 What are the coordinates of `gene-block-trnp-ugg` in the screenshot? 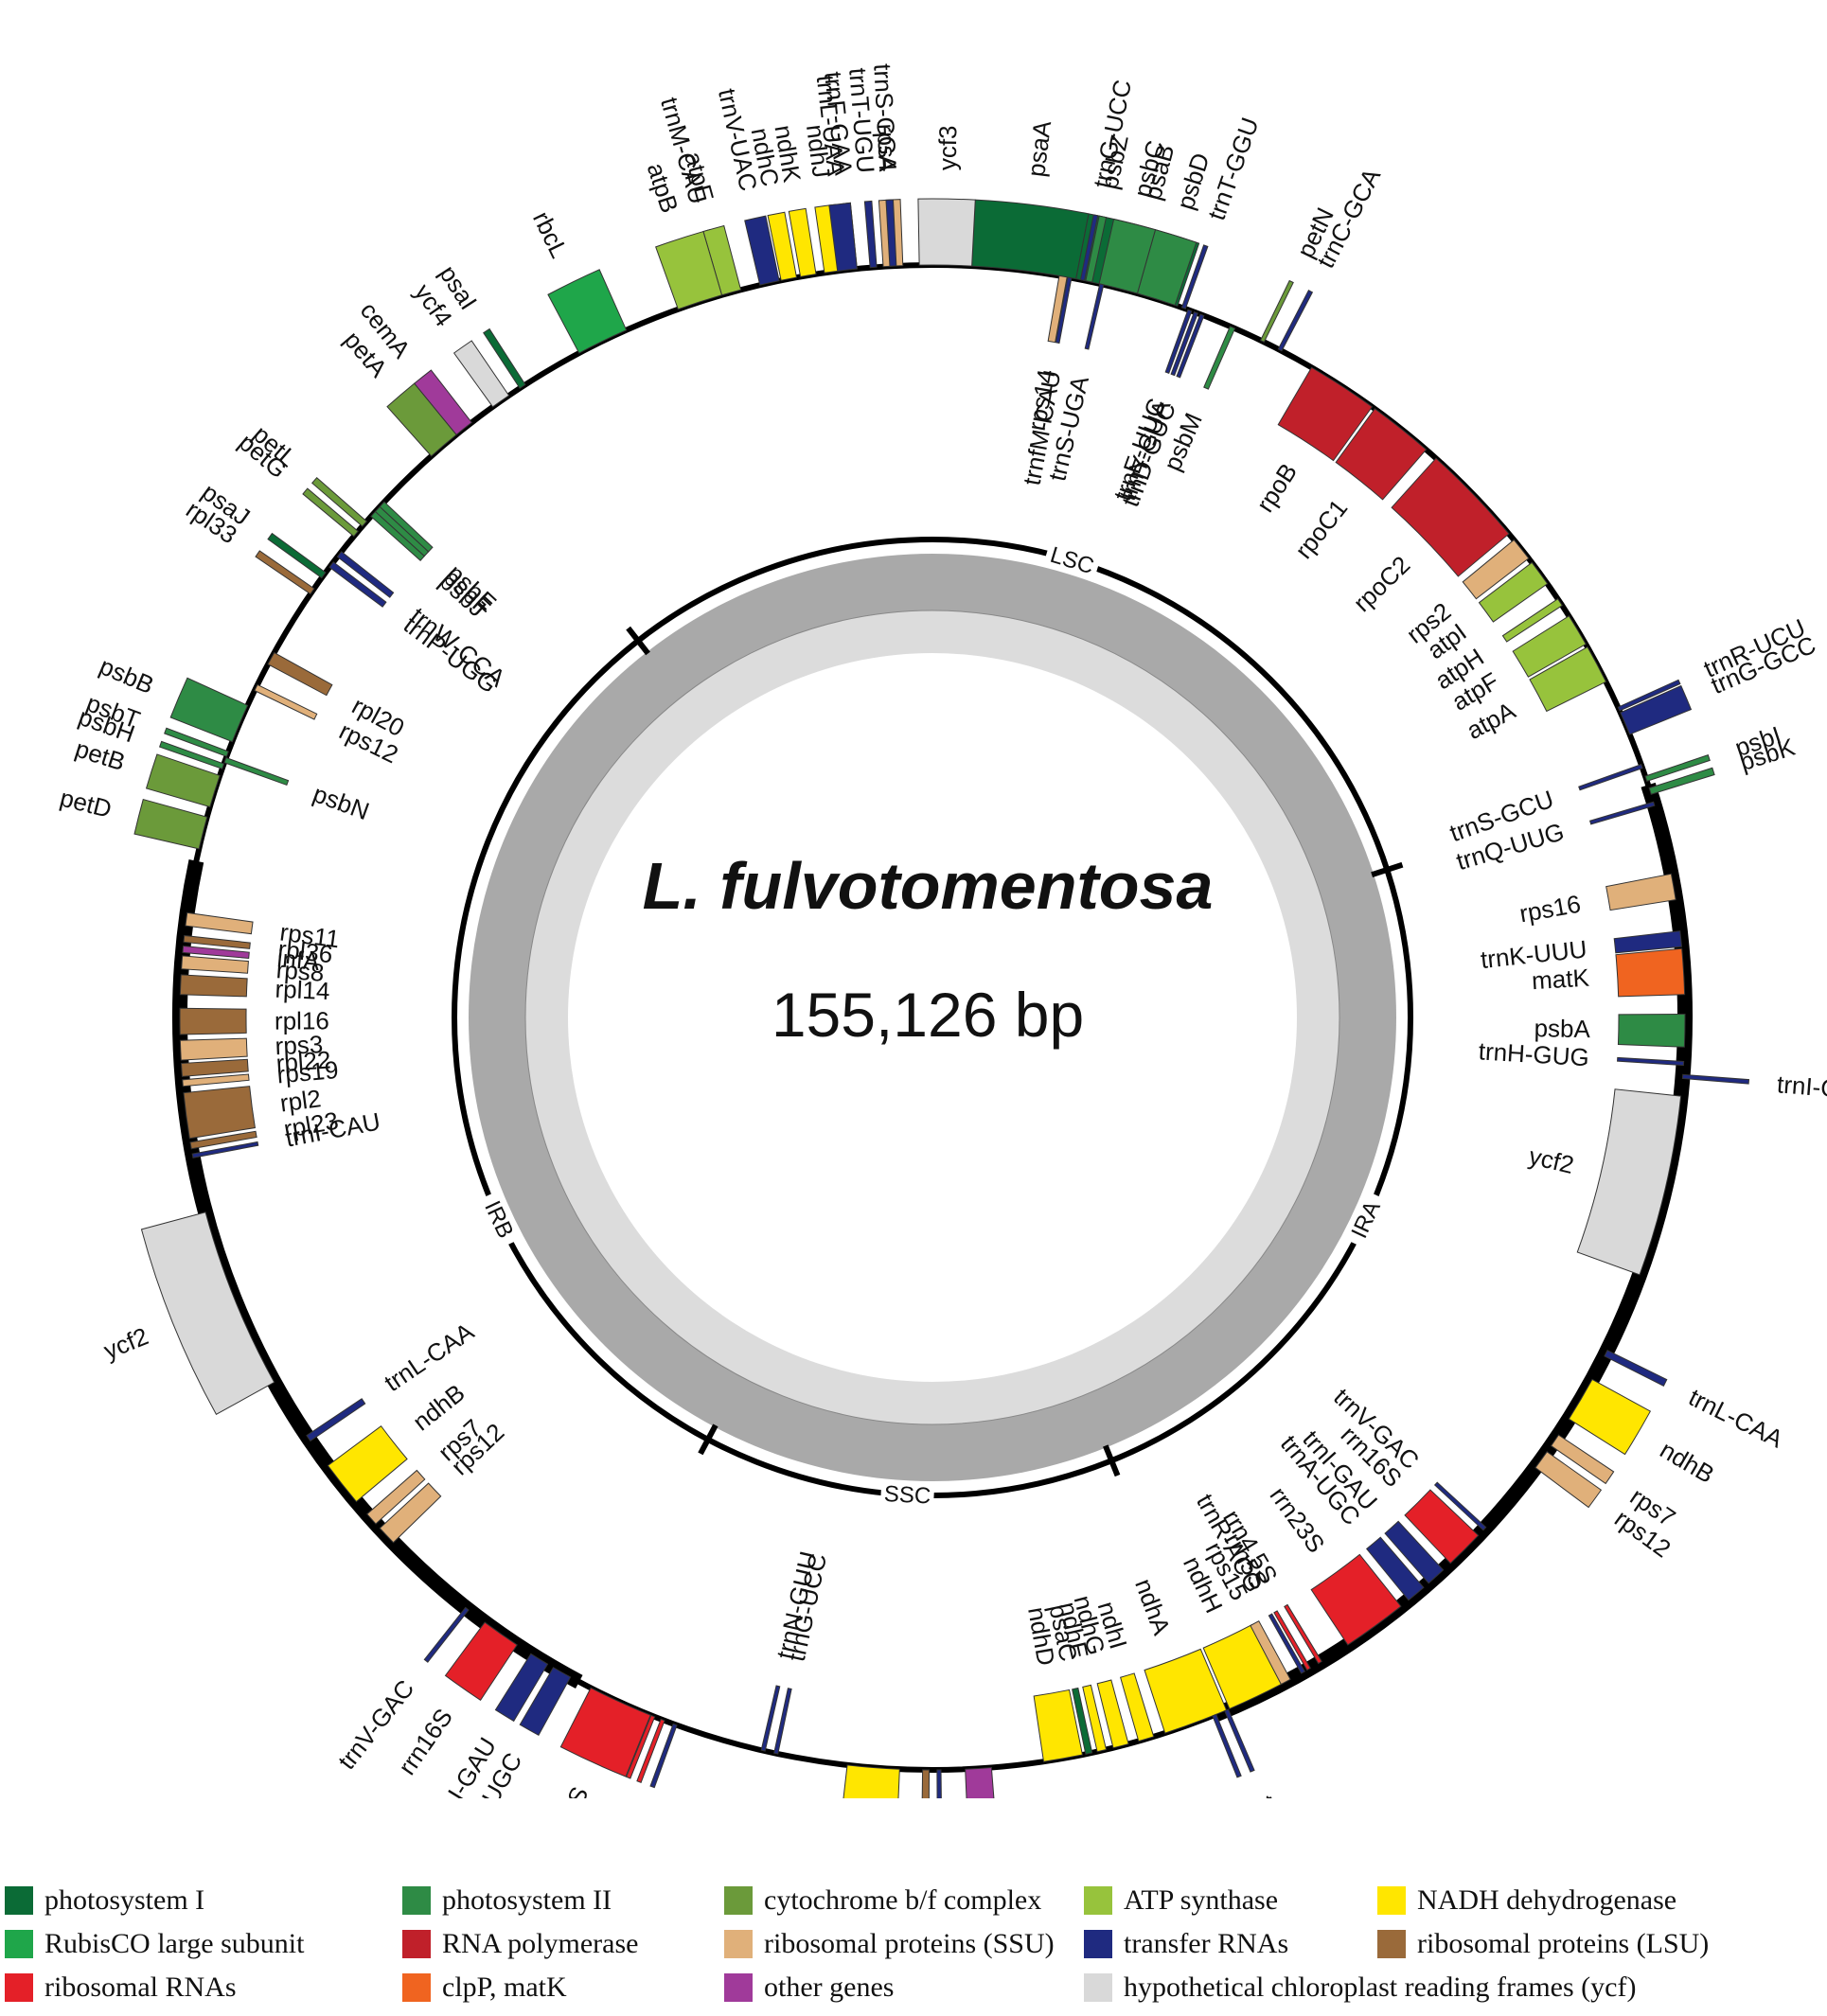 It's located at (357, 584).